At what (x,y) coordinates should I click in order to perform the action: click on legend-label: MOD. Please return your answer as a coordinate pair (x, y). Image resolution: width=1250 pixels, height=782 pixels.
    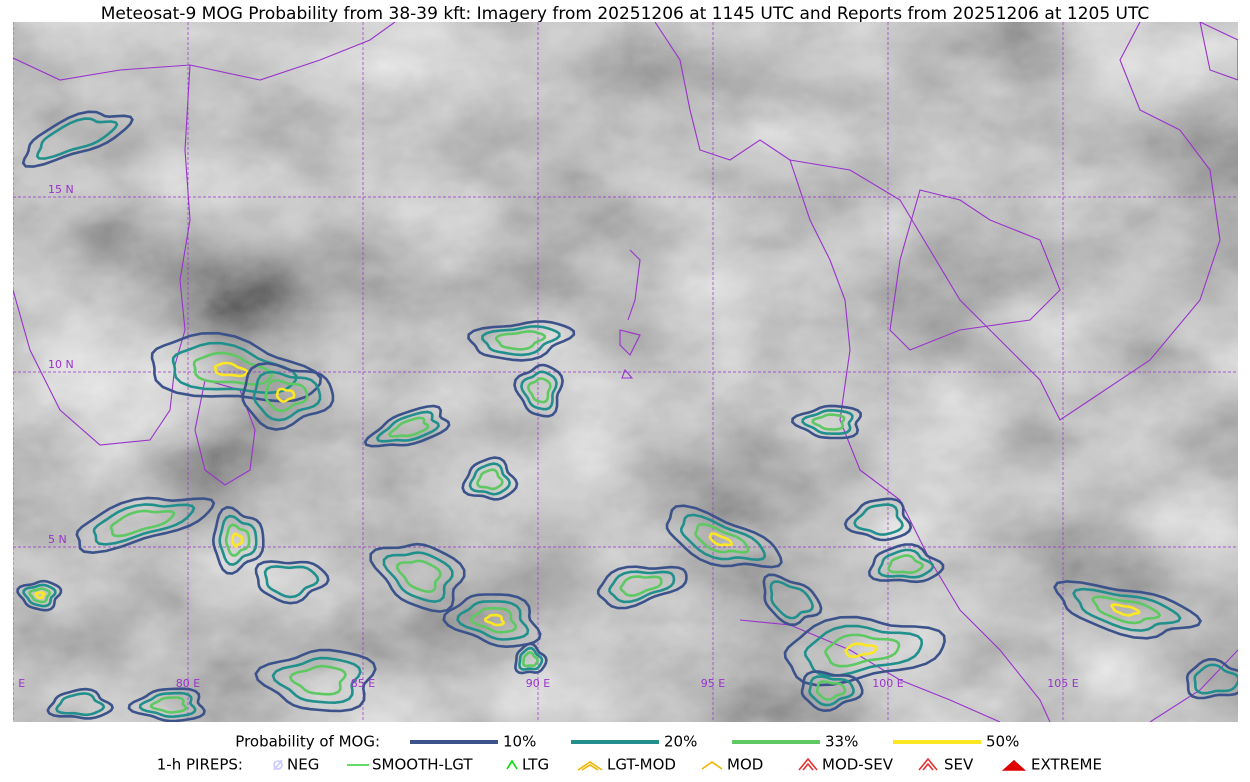
    Looking at the image, I should click on (745, 765).